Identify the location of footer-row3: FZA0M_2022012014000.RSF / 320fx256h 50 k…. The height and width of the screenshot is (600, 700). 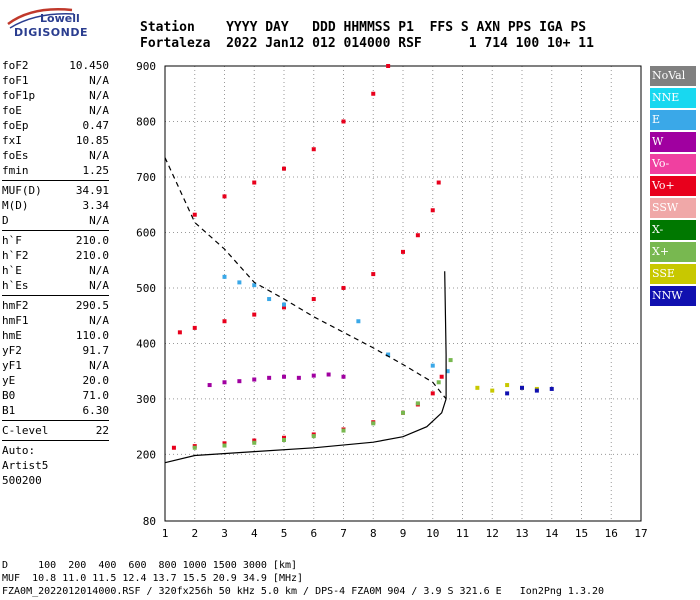
(303, 591).